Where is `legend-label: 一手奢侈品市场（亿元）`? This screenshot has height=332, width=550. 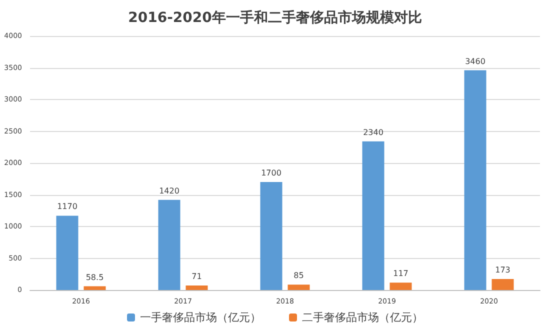 legend-label: 一手奢侈品市场（亿元） is located at coordinates (200, 317).